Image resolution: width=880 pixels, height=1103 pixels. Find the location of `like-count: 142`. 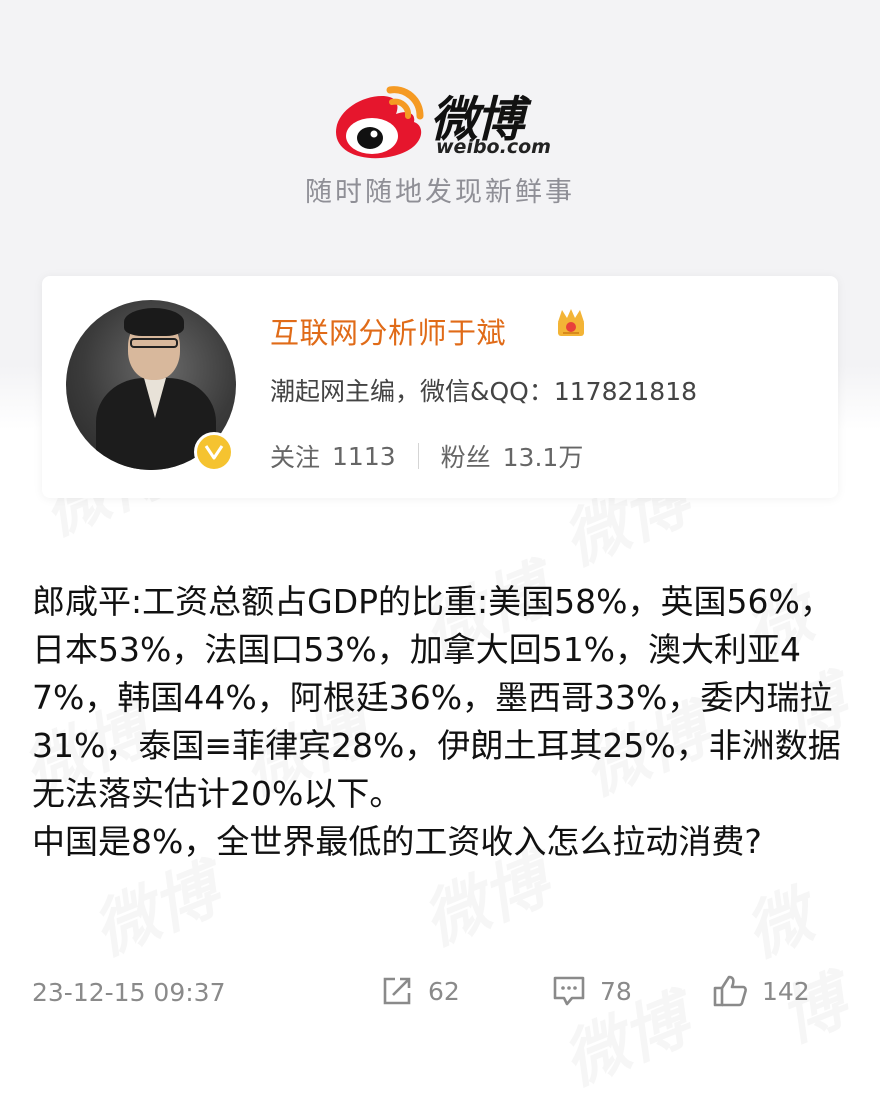

like-count: 142 is located at coordinates (786, 991).